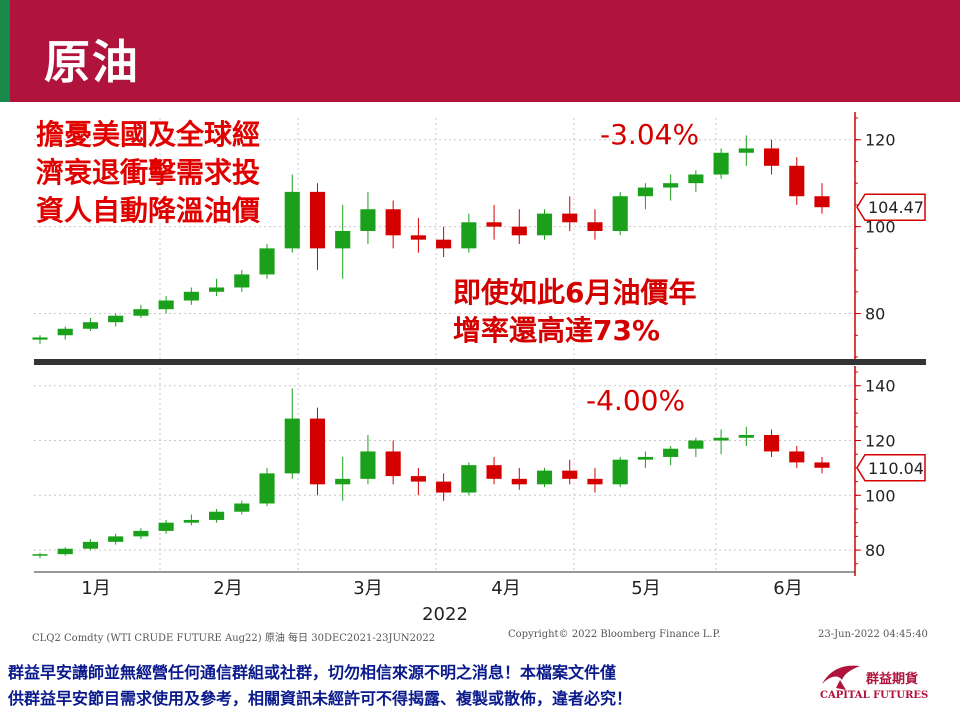 The image size is (960, 720). I want to click on x-tick-label: 3月, so click(367, 588).